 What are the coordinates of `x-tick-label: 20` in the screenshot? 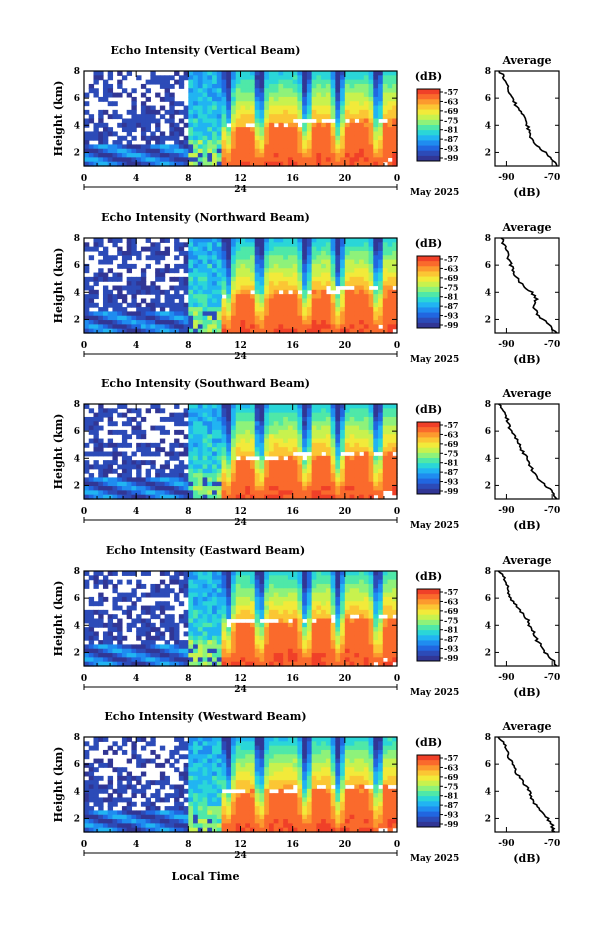 It's located at (345, 346).